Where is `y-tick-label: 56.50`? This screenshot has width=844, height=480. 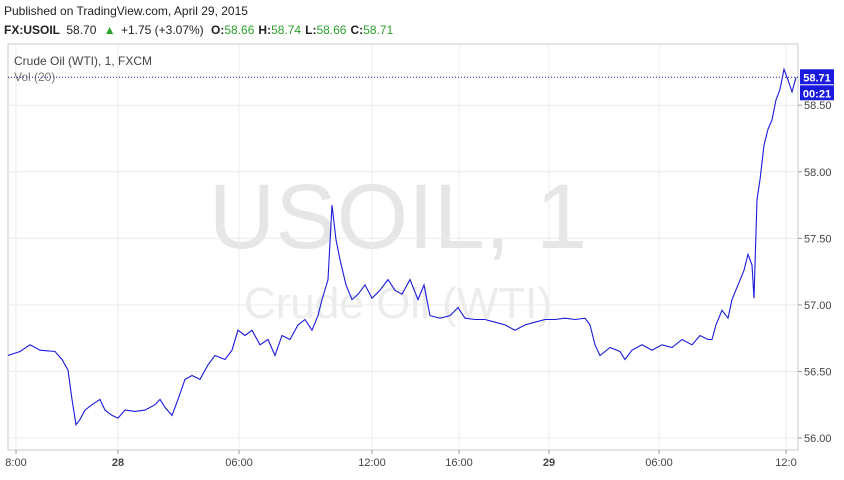
y-tick-label: 56.50 is located at coordinates (818, 372).